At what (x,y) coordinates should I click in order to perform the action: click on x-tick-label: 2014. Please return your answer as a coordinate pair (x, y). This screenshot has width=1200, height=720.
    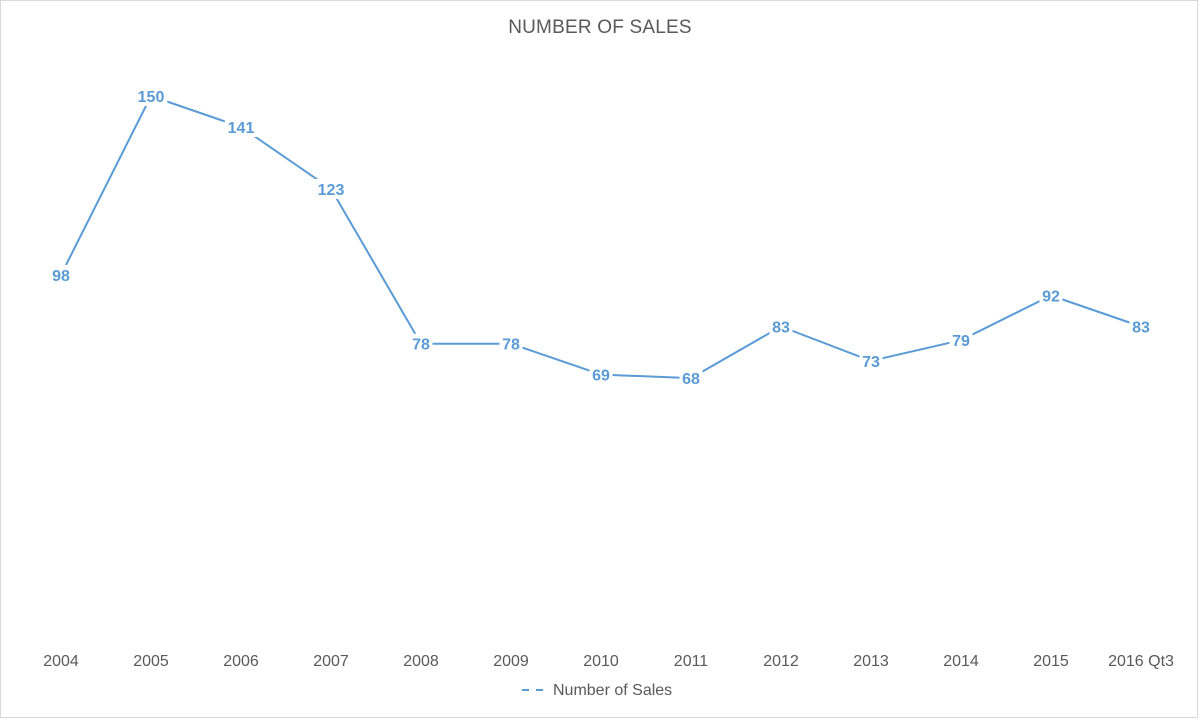
    Looking at the image, I should click on (961, 661).